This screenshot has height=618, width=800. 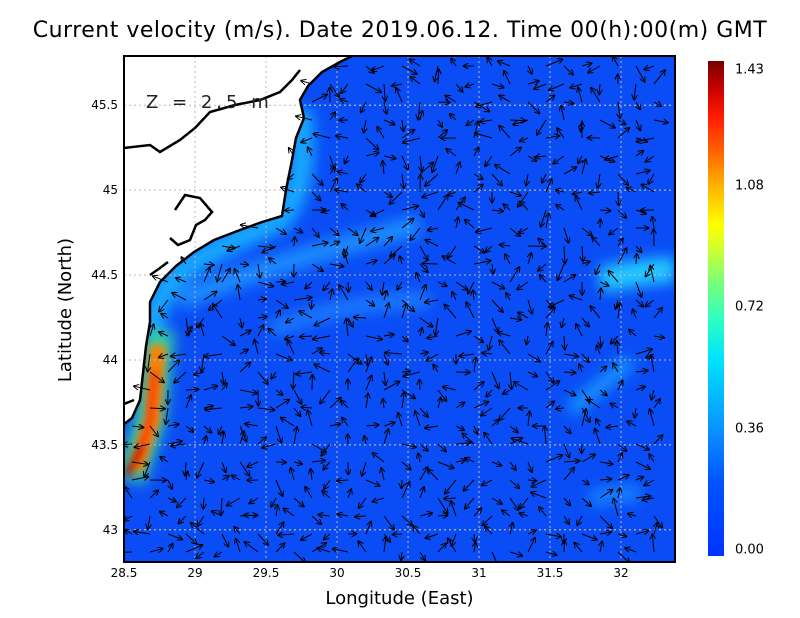 What do you see at coordinates (110, 530) in the screenshot?
I see `y-tick-label: 43` at bounding box center [110, 530].